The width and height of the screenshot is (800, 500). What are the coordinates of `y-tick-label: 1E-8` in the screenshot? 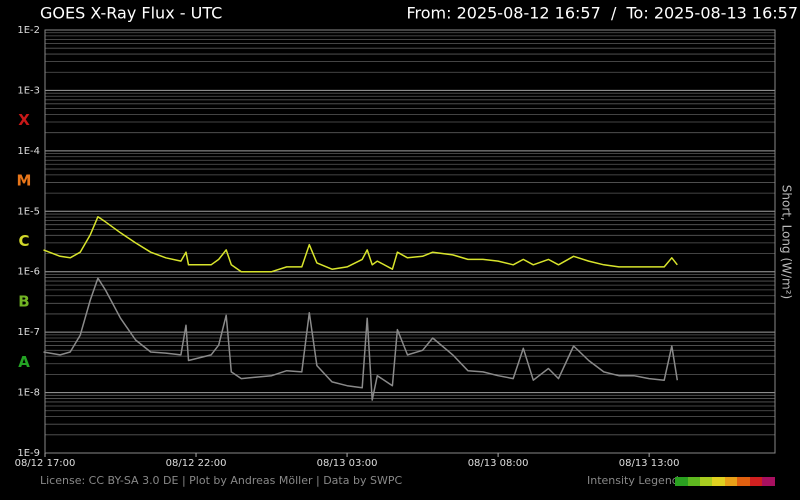 It's located at (28, 393).